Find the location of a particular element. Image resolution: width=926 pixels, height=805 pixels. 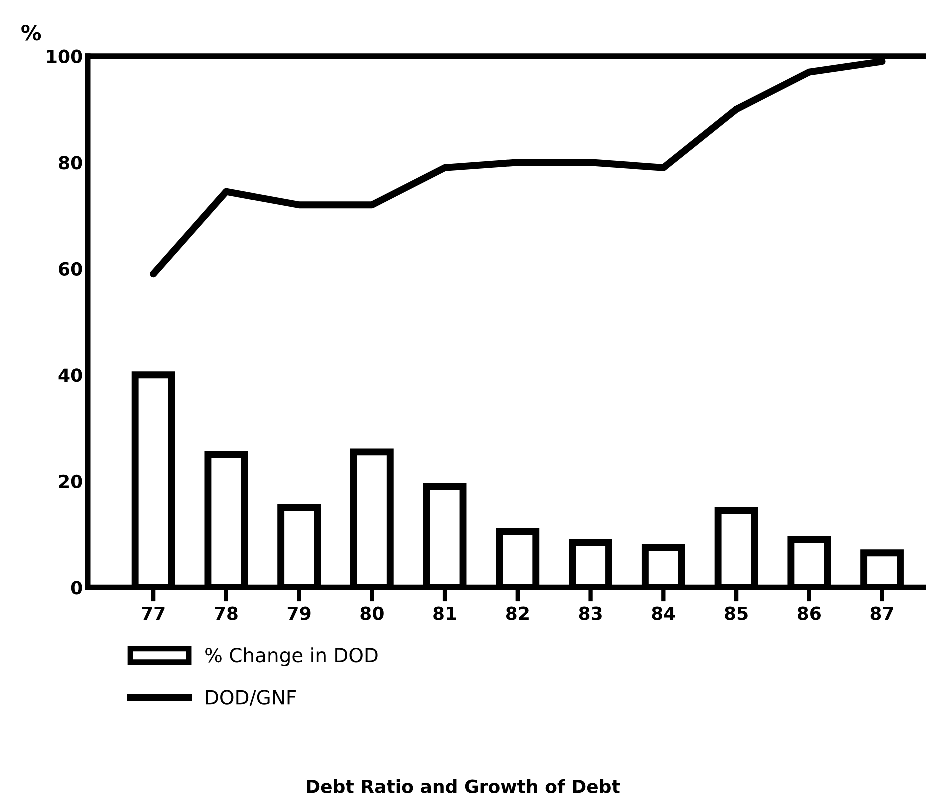

x-tick-label: 82 is located at coordinates (517, 613).